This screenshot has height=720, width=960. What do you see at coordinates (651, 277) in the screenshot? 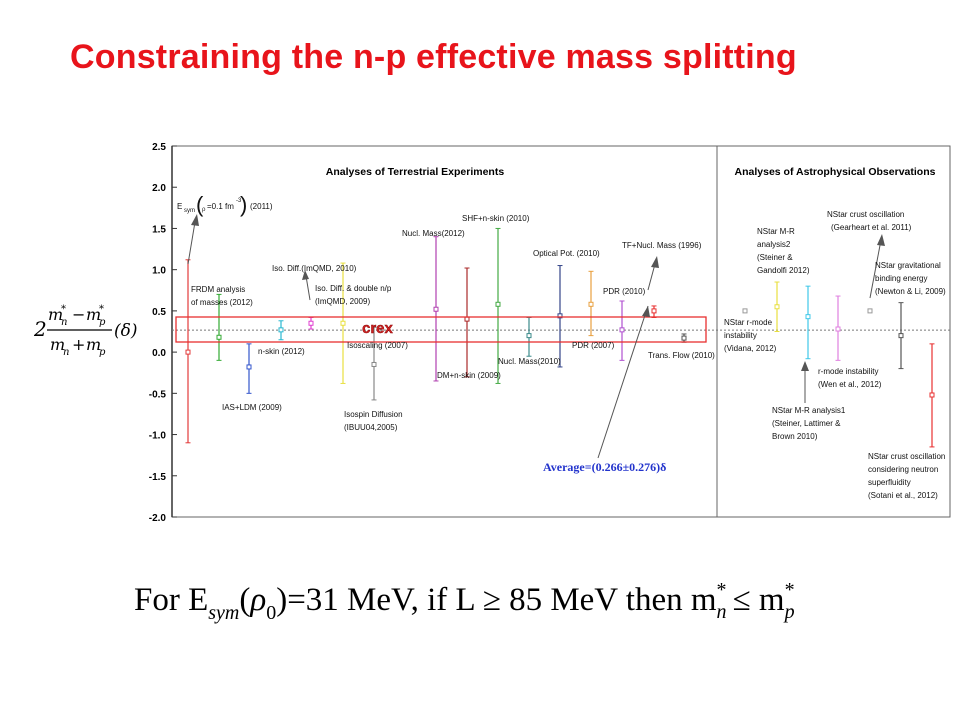
I see `arrow-tf` at bounding box center [651, 277].